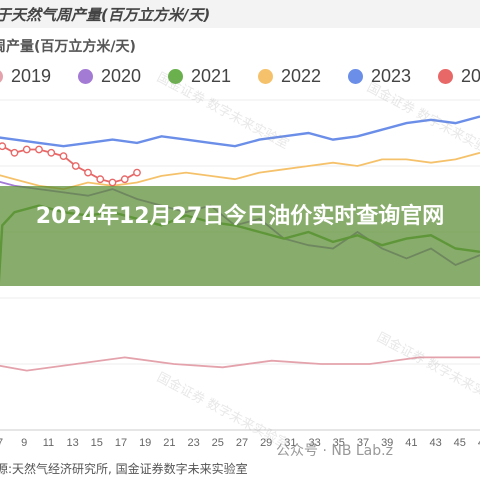 This screenshot has height=480, width=480. What do you see at coordinates (72, 443) in the screenshot?
I see `x-tick-label: 13` at bounding box center [72, 443].